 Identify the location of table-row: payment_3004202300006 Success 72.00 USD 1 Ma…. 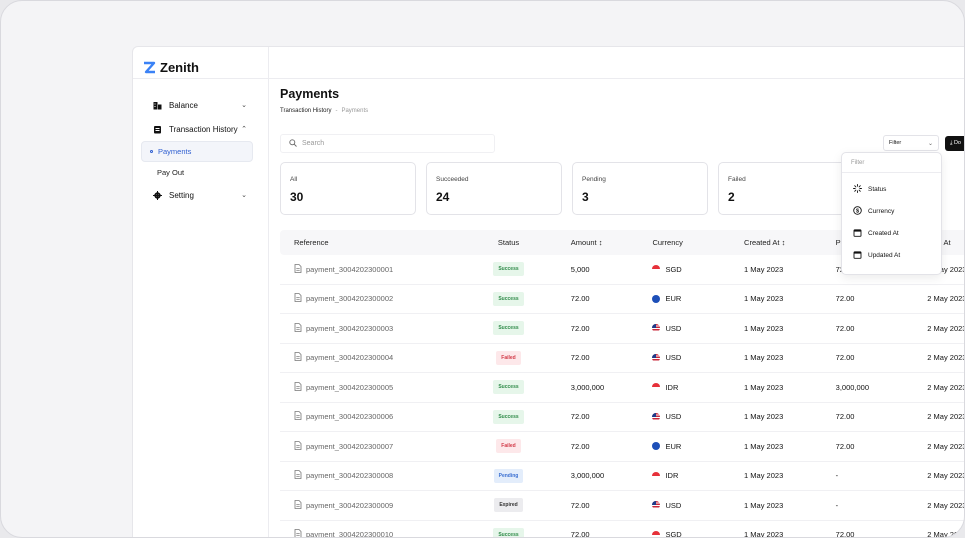
(622, 417).